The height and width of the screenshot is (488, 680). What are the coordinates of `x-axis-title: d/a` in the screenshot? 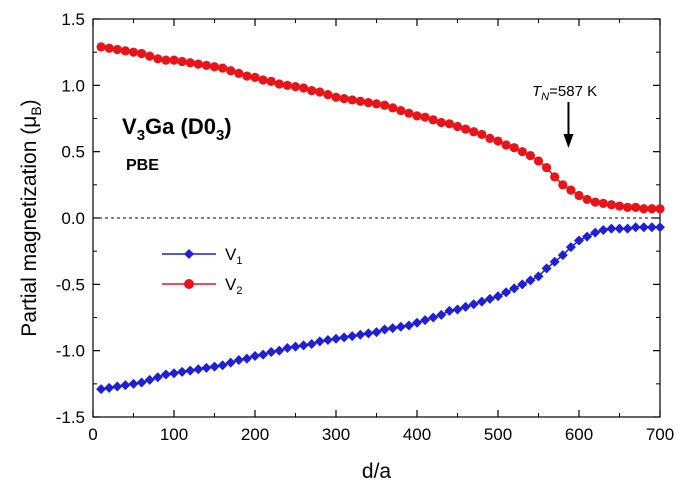 It's located at (377, 471).